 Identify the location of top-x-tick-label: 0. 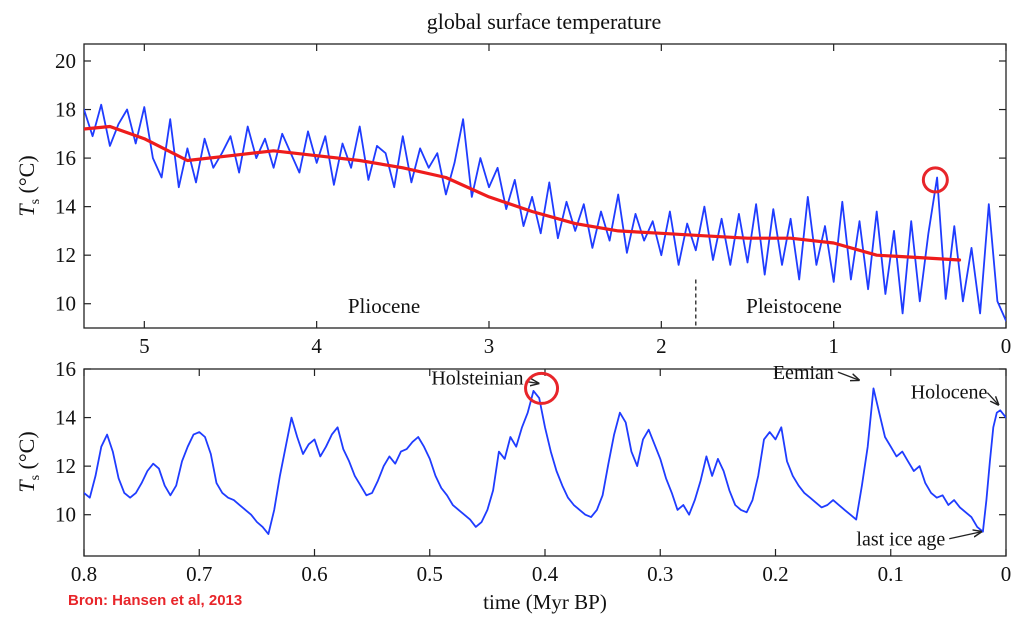
(1006, 346).